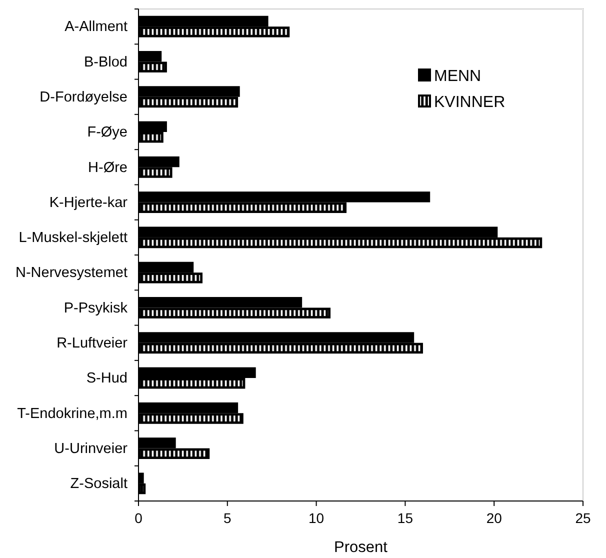  Describe the element at coordinates (494, 518) in the screenshot. I see `x-tick-label: 20` at that location.